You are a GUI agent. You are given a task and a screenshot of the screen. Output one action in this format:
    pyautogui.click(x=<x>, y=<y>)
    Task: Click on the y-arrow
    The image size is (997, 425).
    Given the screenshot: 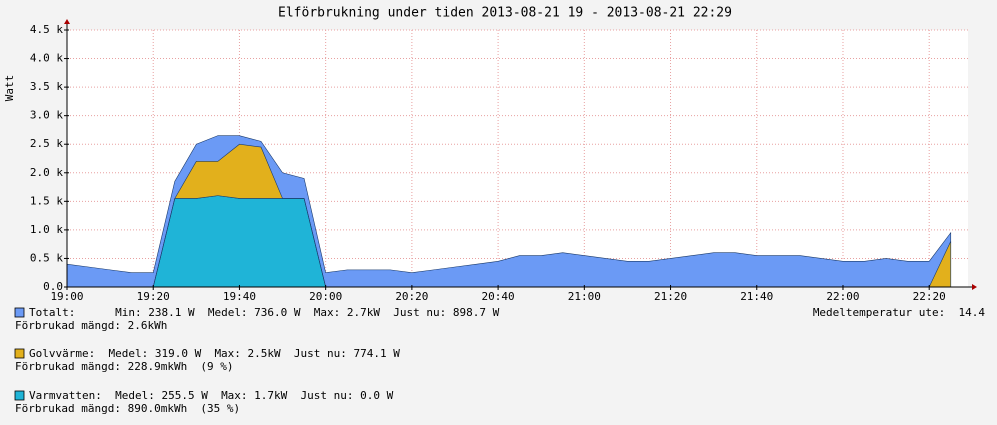 What is the action you would take?
    pyautogui.click(x=67, y=21)
    